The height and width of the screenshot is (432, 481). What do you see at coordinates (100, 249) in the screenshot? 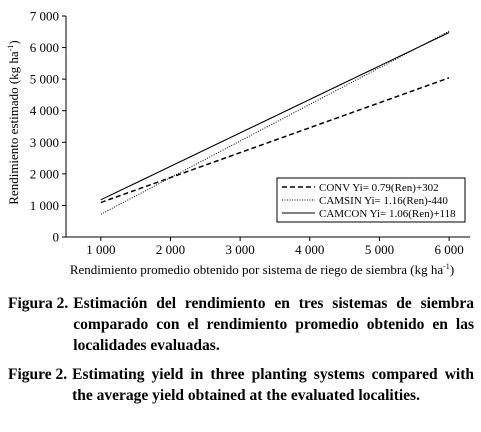
I see `x-tick-label: 1 000` at bounding box center [100, 249].